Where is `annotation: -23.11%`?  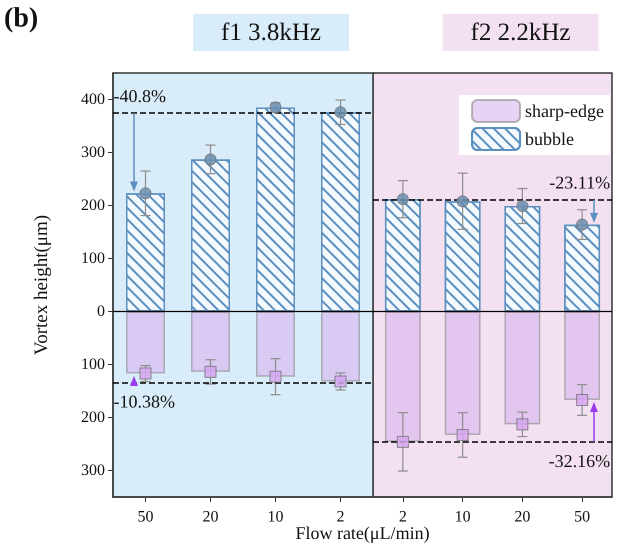
annotation: -23.11% is located at coordinates (579, 182).